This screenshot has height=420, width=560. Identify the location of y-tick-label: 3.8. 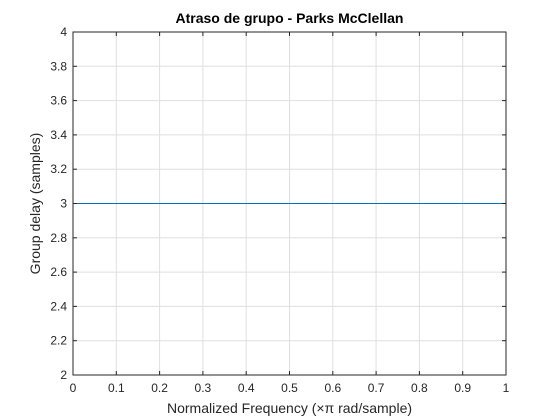
(58, 66).